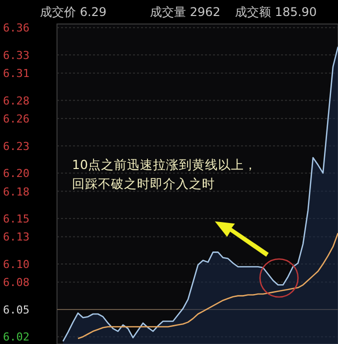 This screenshot has height=344, width=338. What do you see at coordinates (16, 309) in the screenshot?
I see `y-tick-label: 6.05` at bounding box center [16, 309].